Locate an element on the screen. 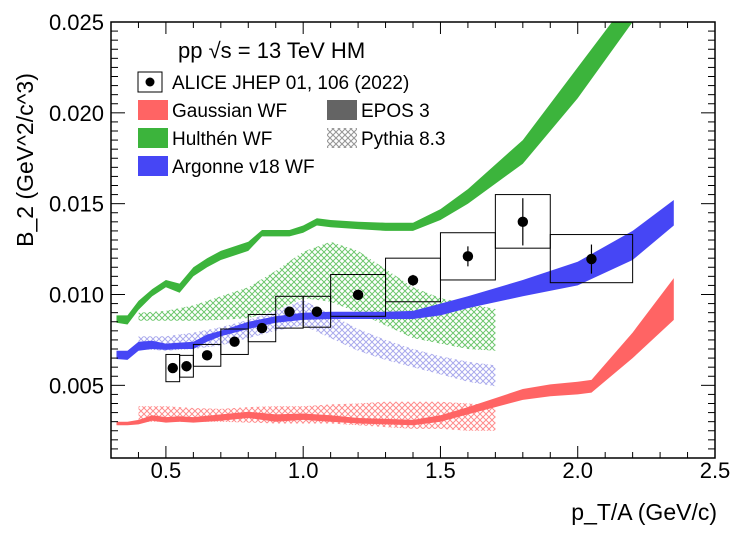 Image resolution: width=747 pixels, height=539 pixels. x-tick-label: 2.0 is located at coordinates (577, 470).